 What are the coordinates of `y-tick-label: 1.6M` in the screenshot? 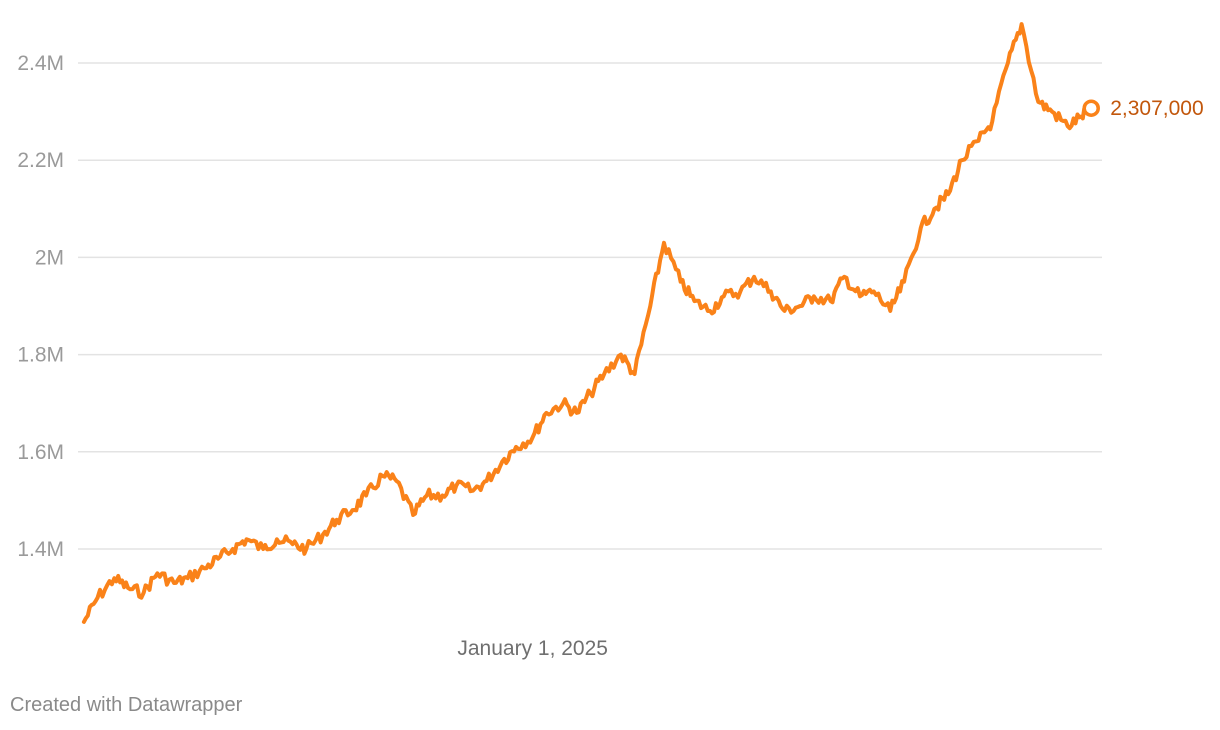 It's located at (40, 452).